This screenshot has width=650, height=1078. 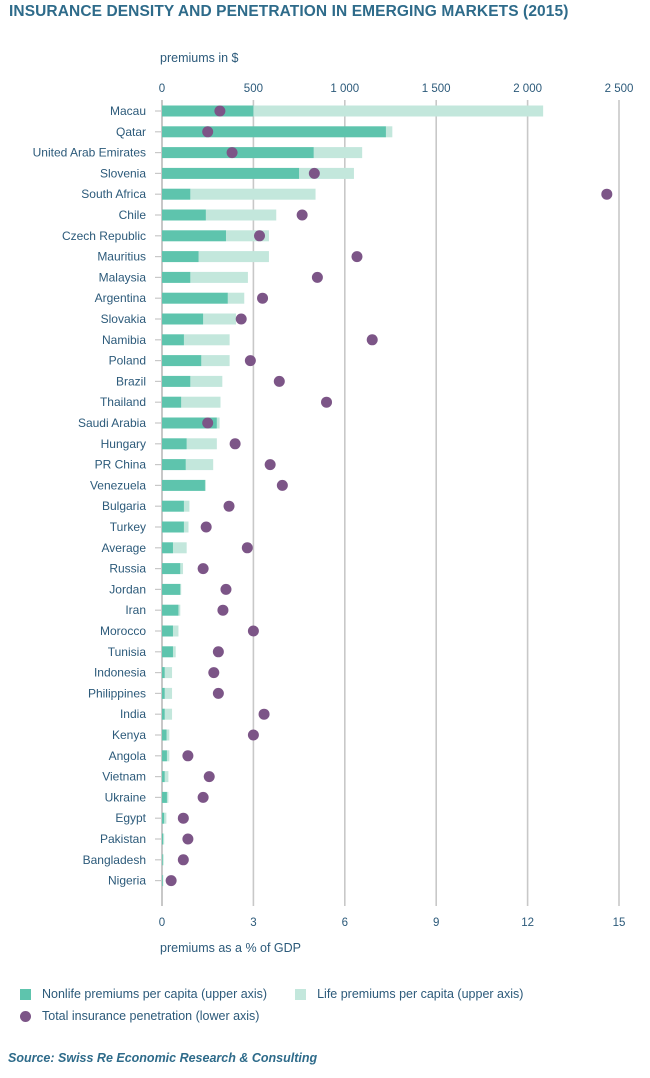 What do you see at coordinates (89, 153) in the screenshot?
I see `category-label: United Arab Emirates` at bounding box center [89, 153].